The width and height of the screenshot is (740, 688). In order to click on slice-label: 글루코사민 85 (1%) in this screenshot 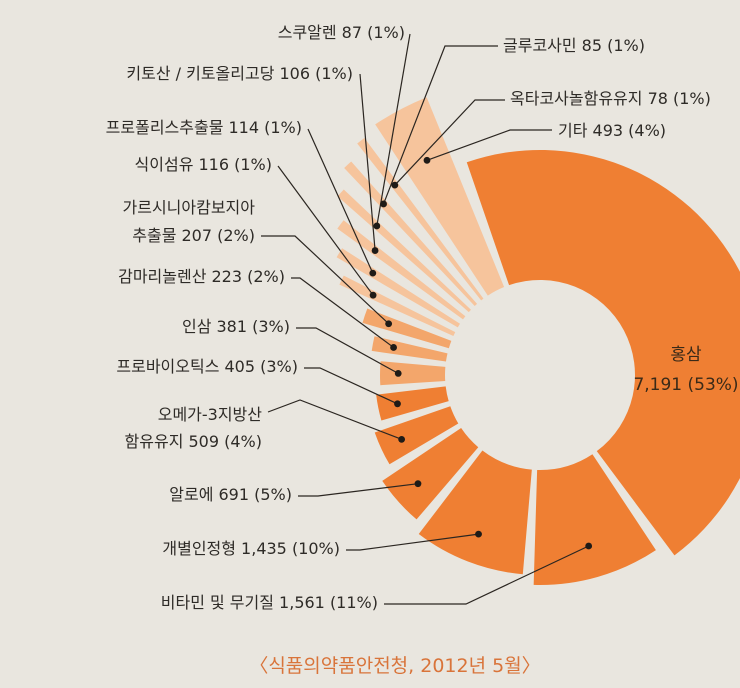, I will do `click(574, 45)`.